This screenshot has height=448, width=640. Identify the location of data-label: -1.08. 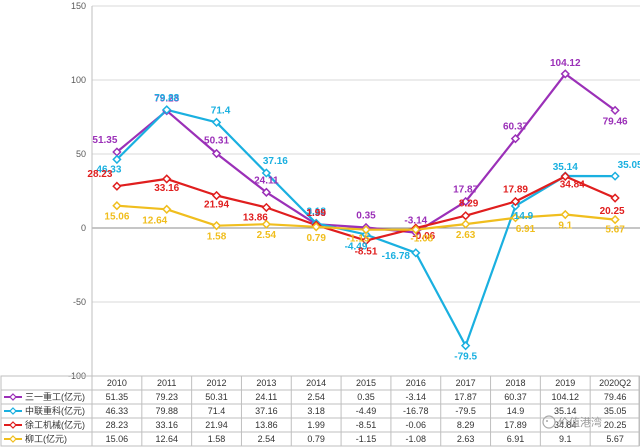
(421, 239).